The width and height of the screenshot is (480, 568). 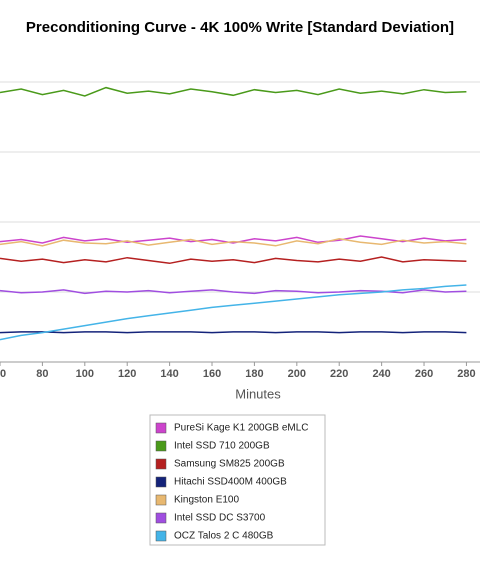 What do you see at coordinates (258, 393) in the screenshot?
I see `x-axis-label: Minutes` at bounding box center [258, 393].